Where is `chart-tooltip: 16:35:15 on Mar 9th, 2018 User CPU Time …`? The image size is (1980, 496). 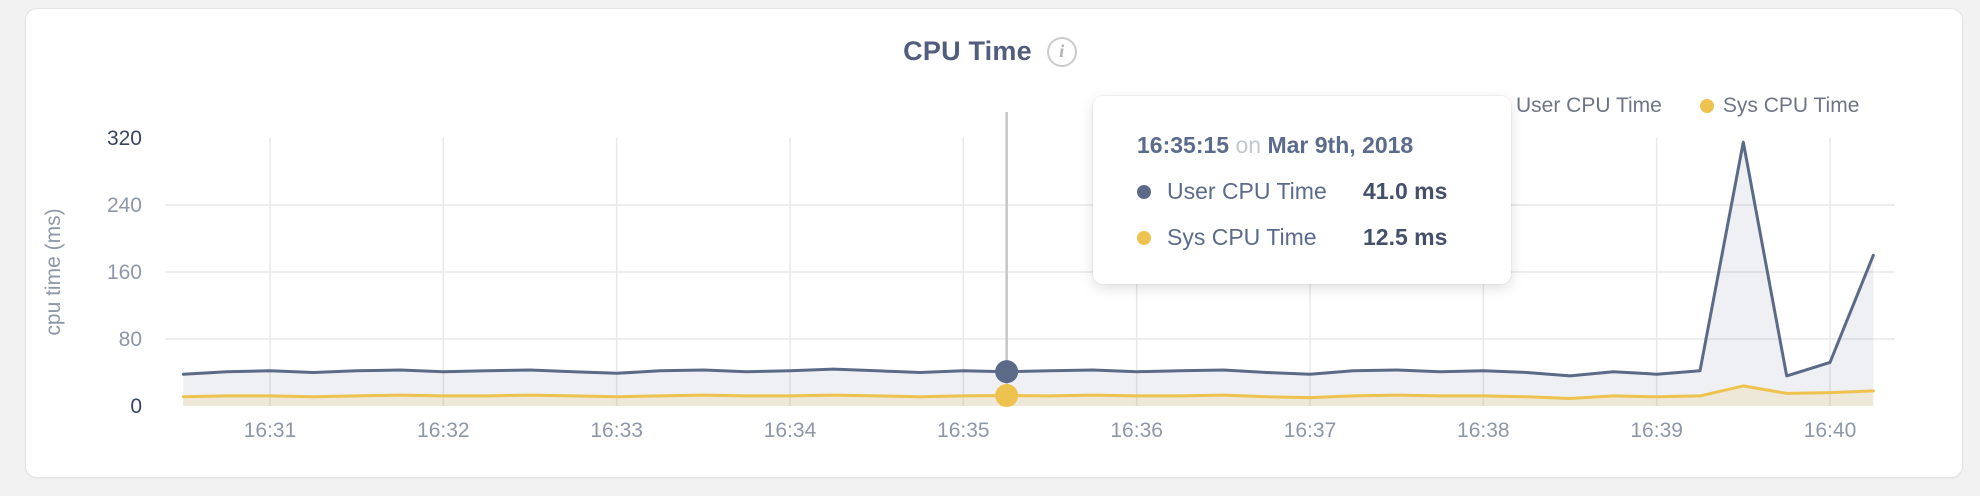 chart-tooltip: 16:35:15 on Mar 9th, 2018 User CPU Time … is located at coordinates (1302, 190).